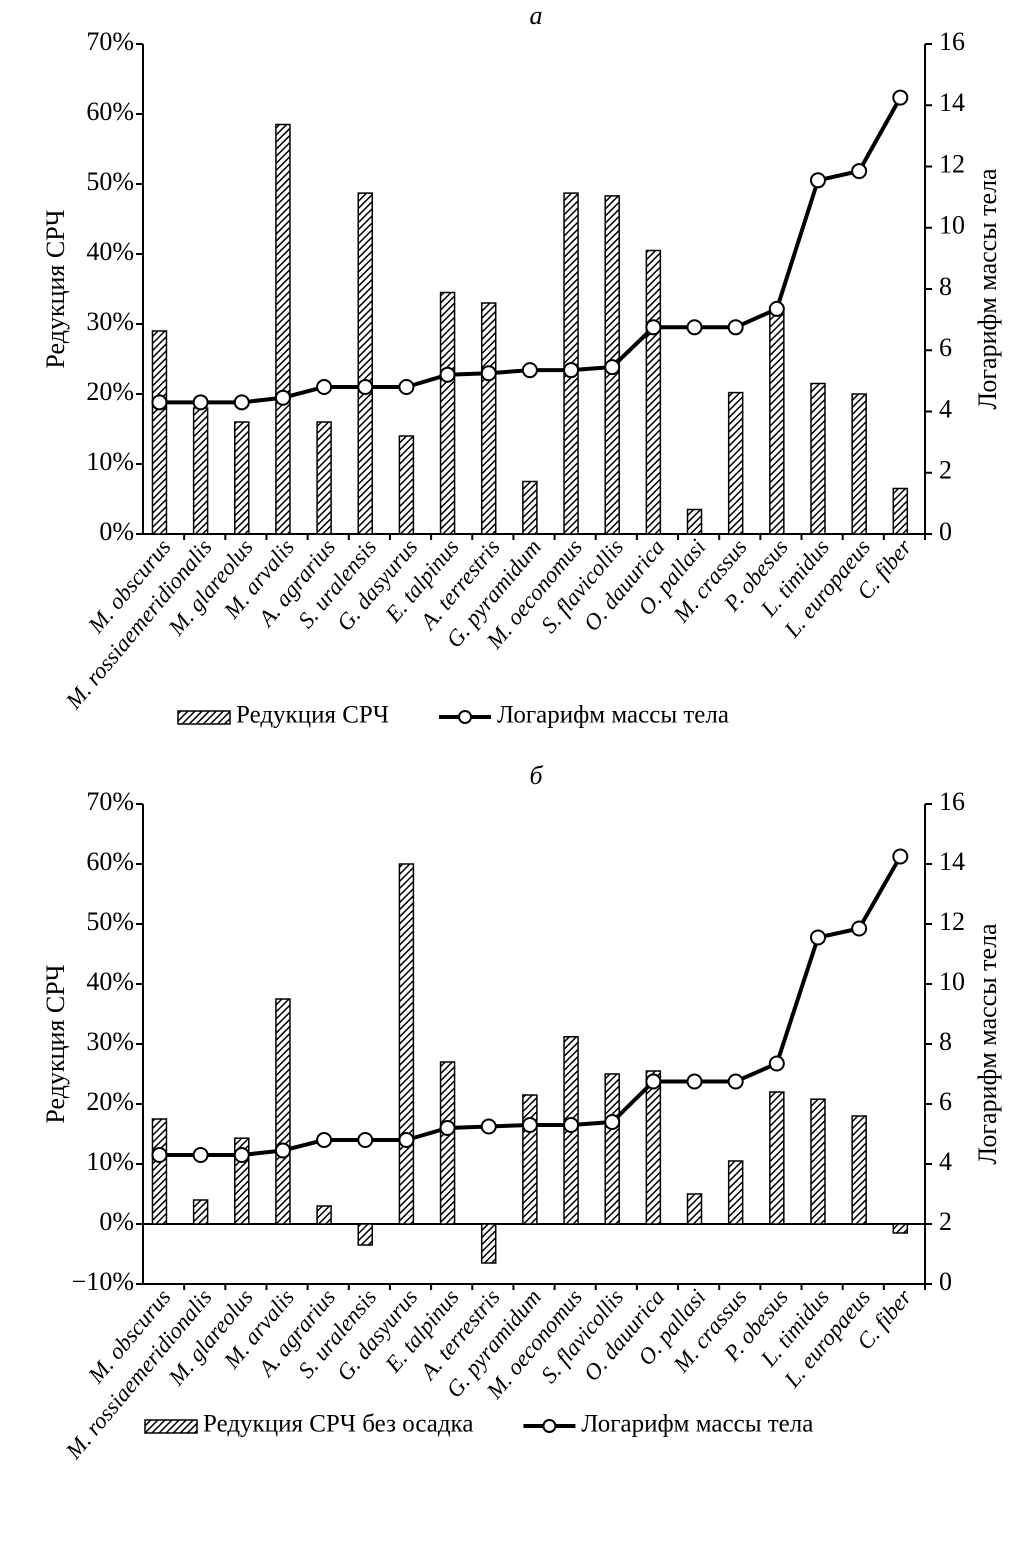 The width and height of the screenshot is (1010, 1568). What do you see at coordinates (952, 41) in the screenshot?
I see `y2-tick-label: 16` at bounding box center [952, 41].